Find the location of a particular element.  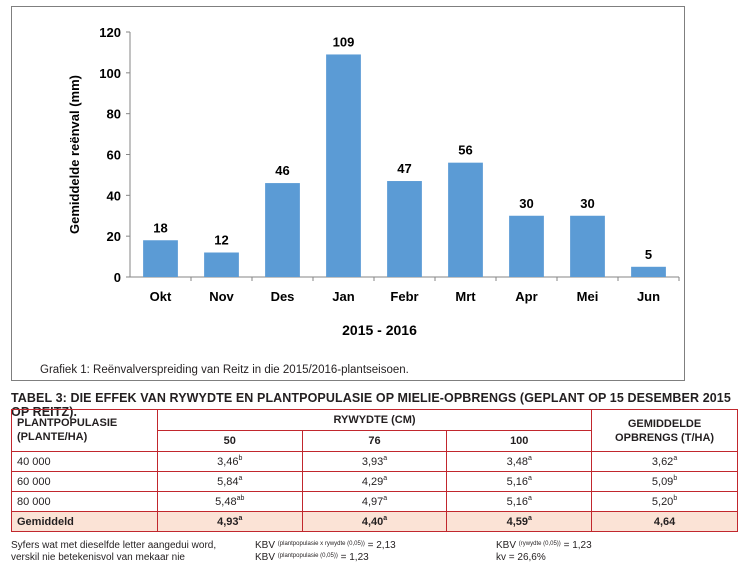

table-row: 60 000 5,84a 4,29a 5,16a 5,09b is located at coordinates (374, 481).